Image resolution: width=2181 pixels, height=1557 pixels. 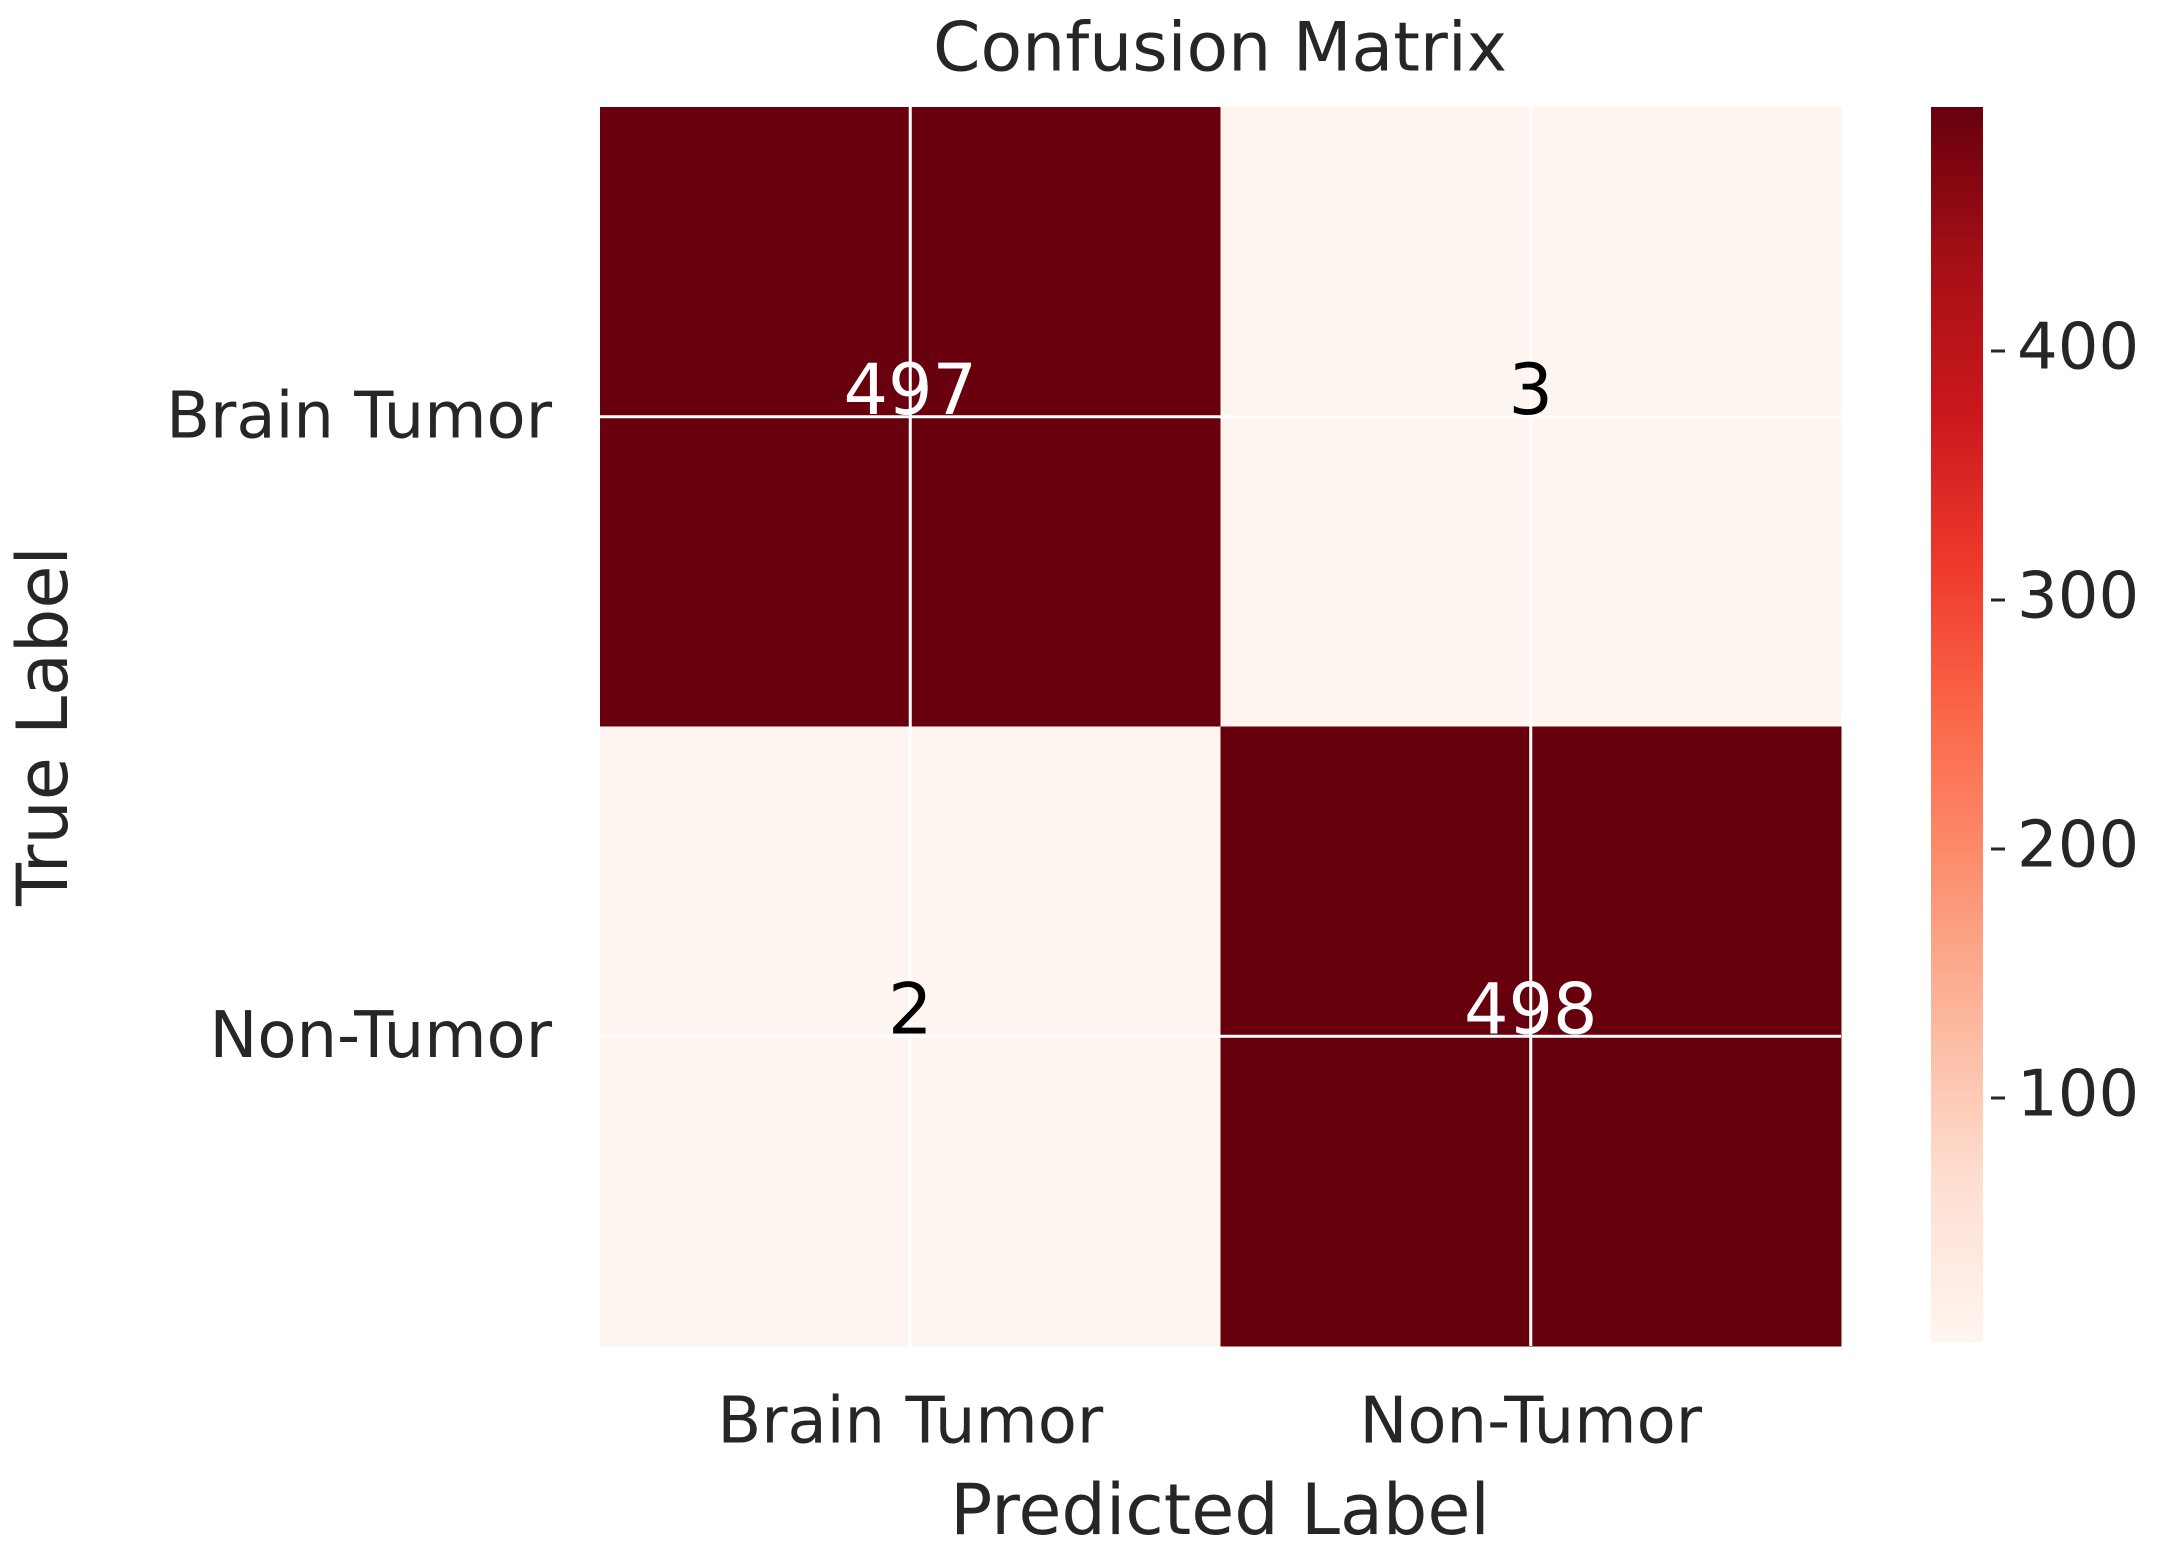 I want to click on y-axis-label: True Label, so click(x=43, y=726).